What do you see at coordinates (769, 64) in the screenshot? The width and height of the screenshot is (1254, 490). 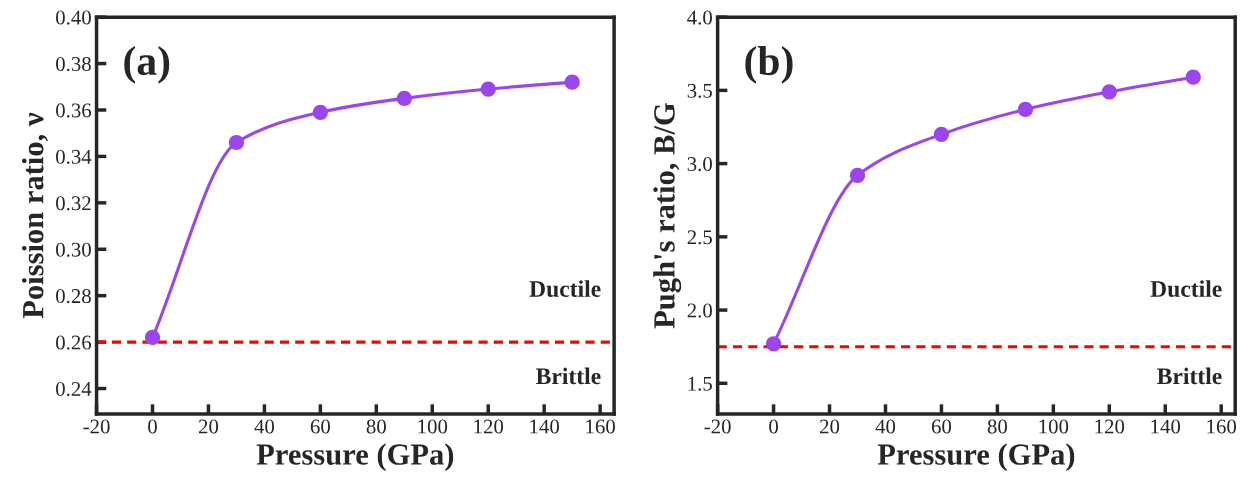 I see `annotation: (b)` at bounding box center [769, 64].